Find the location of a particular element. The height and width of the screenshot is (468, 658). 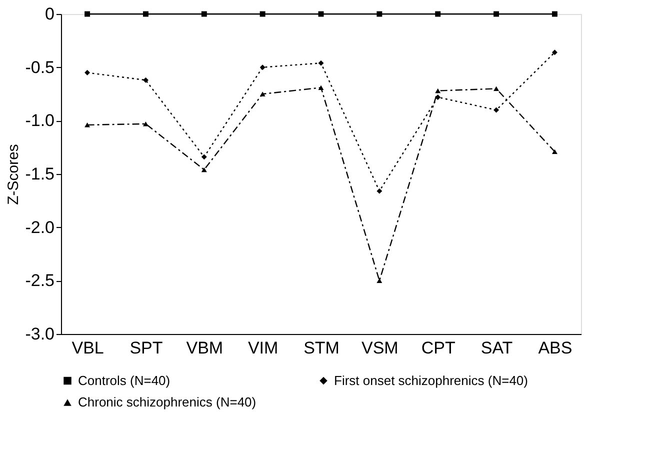

x-tick-label: VBM is located at coordinates (205, 348).